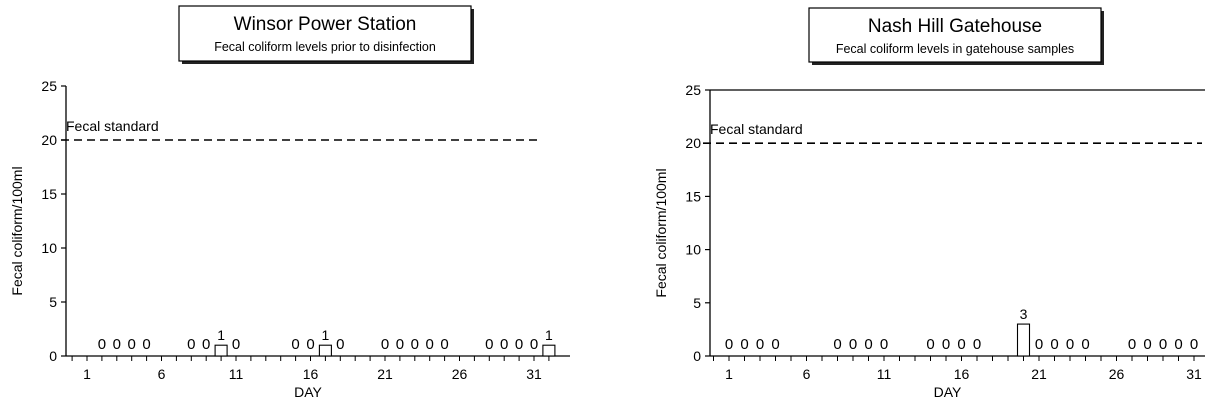 Image resolution: width=1219 pixels, height=407 pixels. Describe the element at coordinates (1024, 314) in the screenshot. I see `data-label: 3` at that location.